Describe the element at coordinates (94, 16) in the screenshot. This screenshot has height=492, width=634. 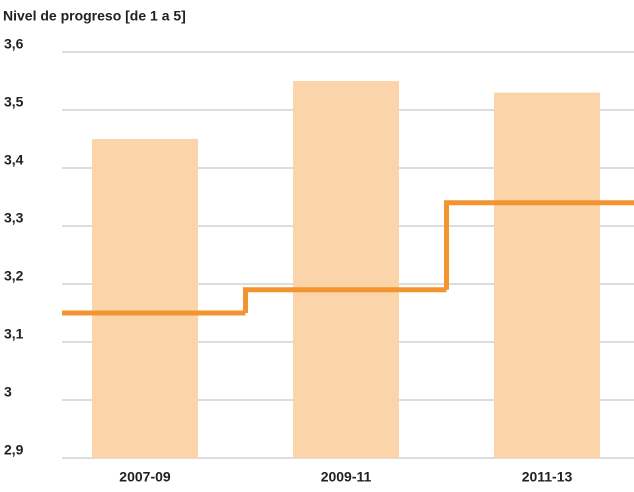
I see `chart-title: Nivel de progreso [de 1 a 5]` at that location.